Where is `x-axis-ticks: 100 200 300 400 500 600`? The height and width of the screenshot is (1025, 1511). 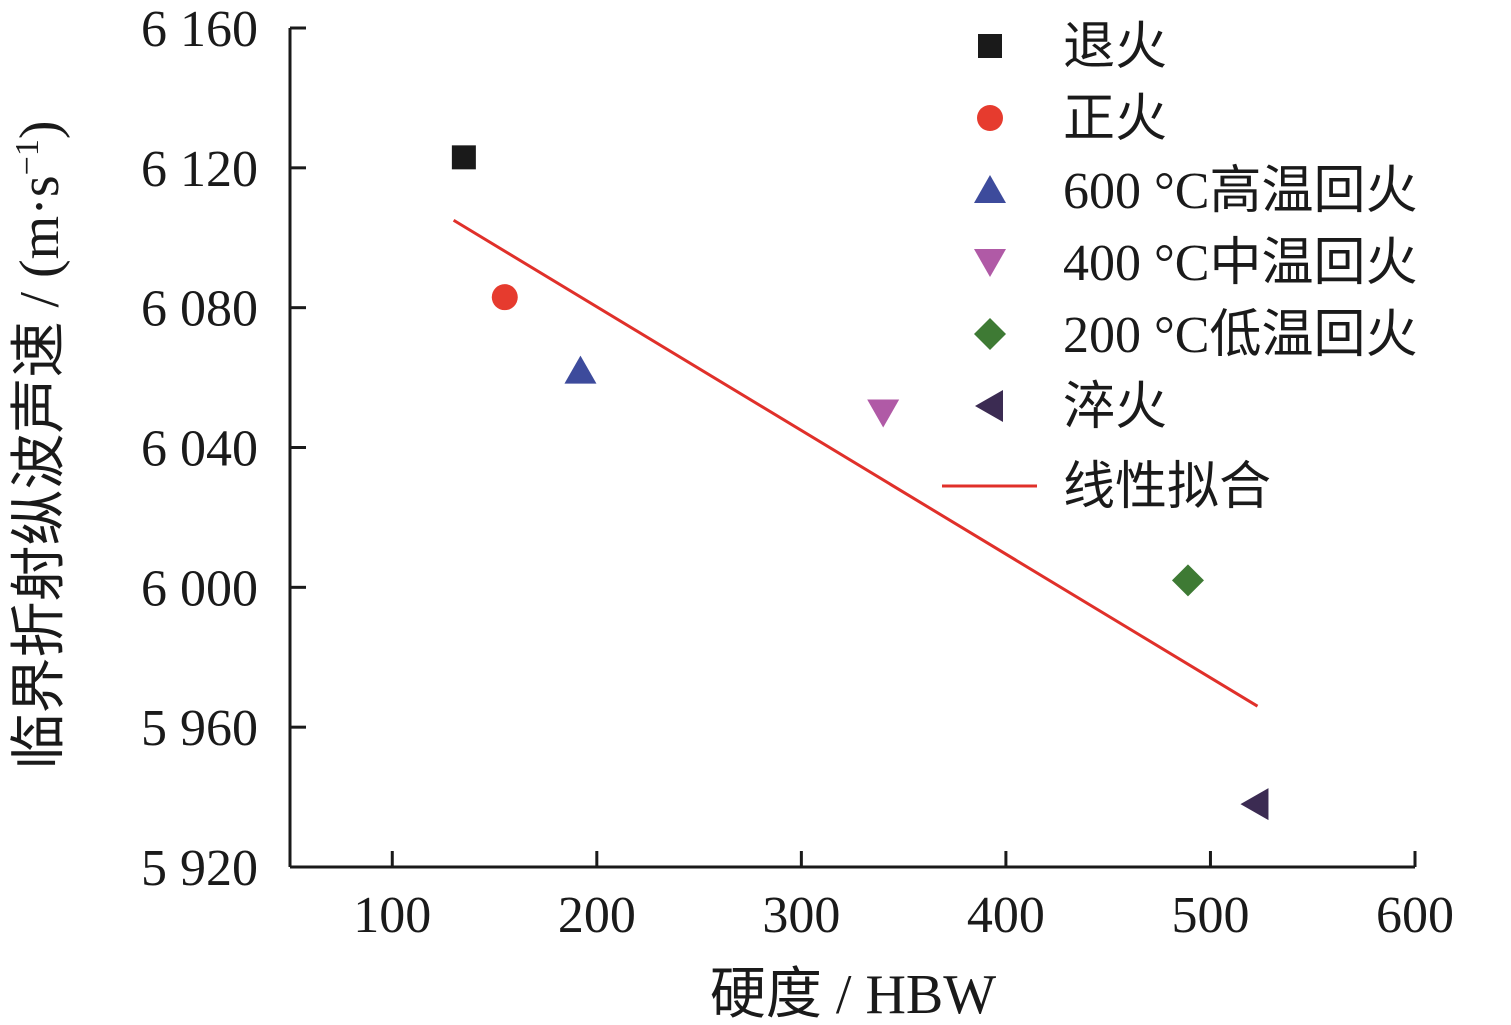 x-axis-ticks: 100 200 300 400 500 600 is located at coordinates (903, 897).